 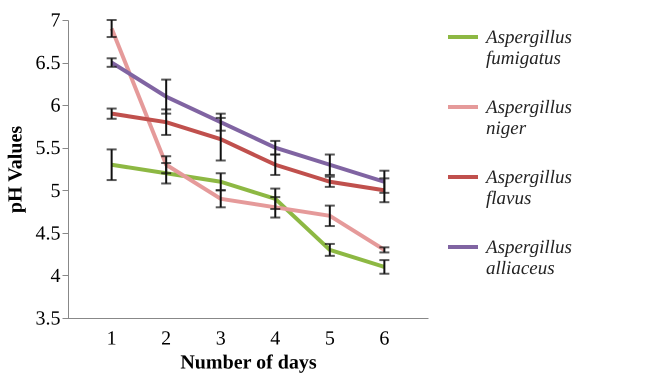 What do you see at coordinates (48, 233) in the screenshot?
I see `y-tick-label: 4.5` at bounding box center [48, 233].